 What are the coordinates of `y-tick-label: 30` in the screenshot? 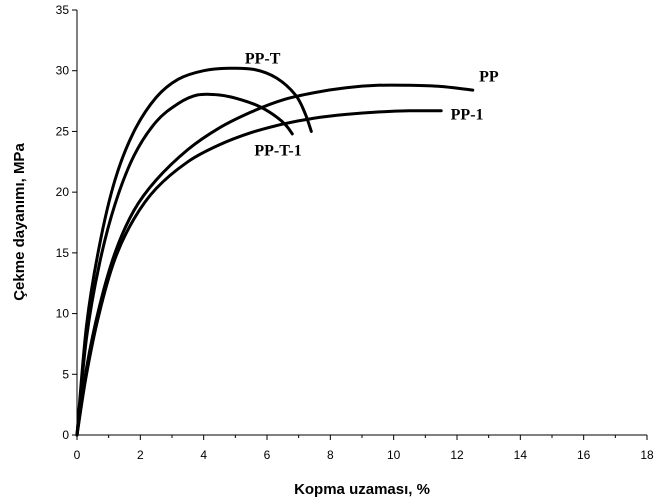 It's located at (63, 71).